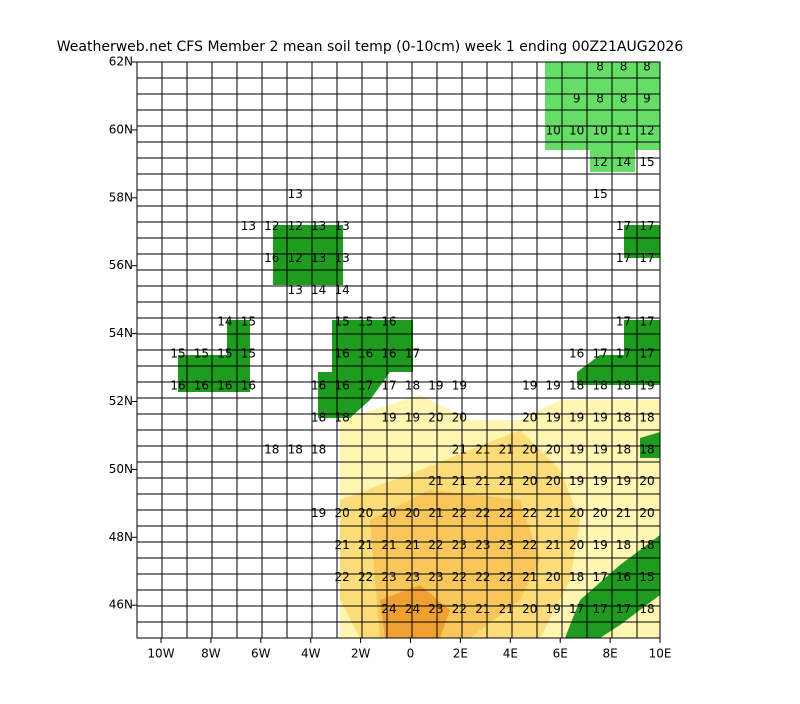  What do you see at coordinates (121, 333) in the screenshot?
I see `y-tick-label: 54N` at bounding box center [121, 333].